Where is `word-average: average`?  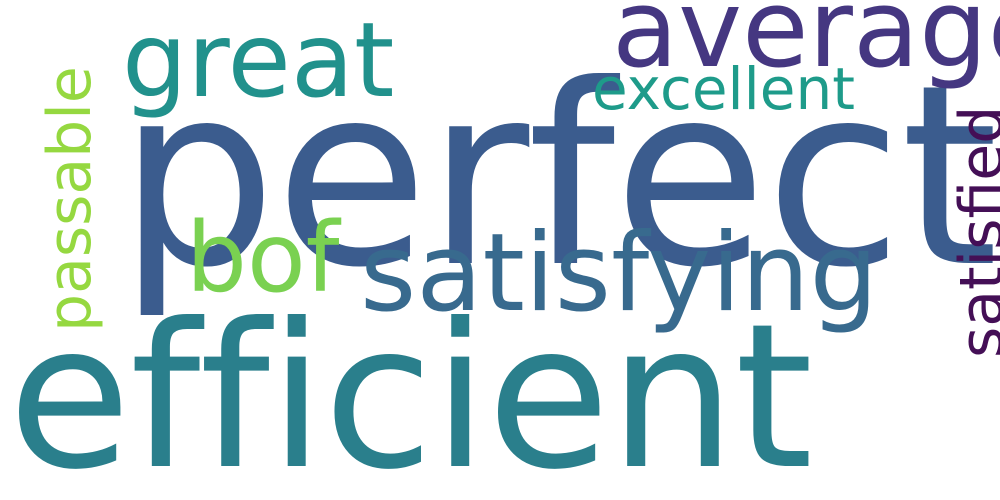
word-average: average is located at coordinates (806, 46).